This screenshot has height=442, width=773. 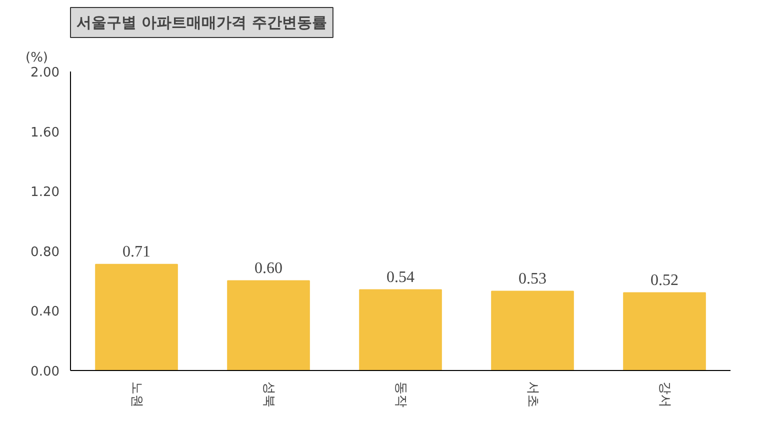 I want to click on data-label: 0.52, so click(x=664, y=280).